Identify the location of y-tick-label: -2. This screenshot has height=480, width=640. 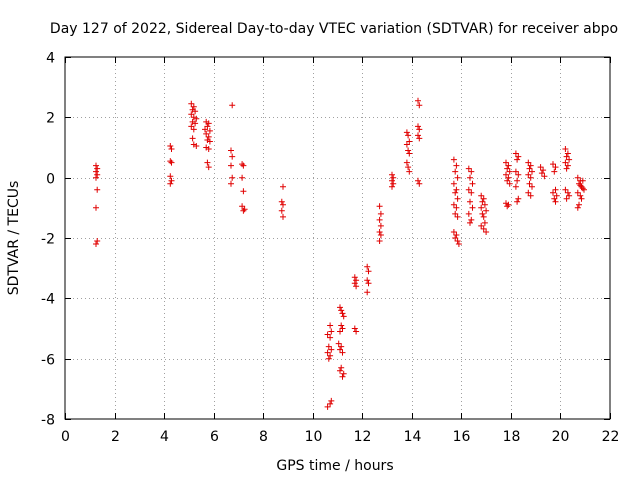
(48, 240).